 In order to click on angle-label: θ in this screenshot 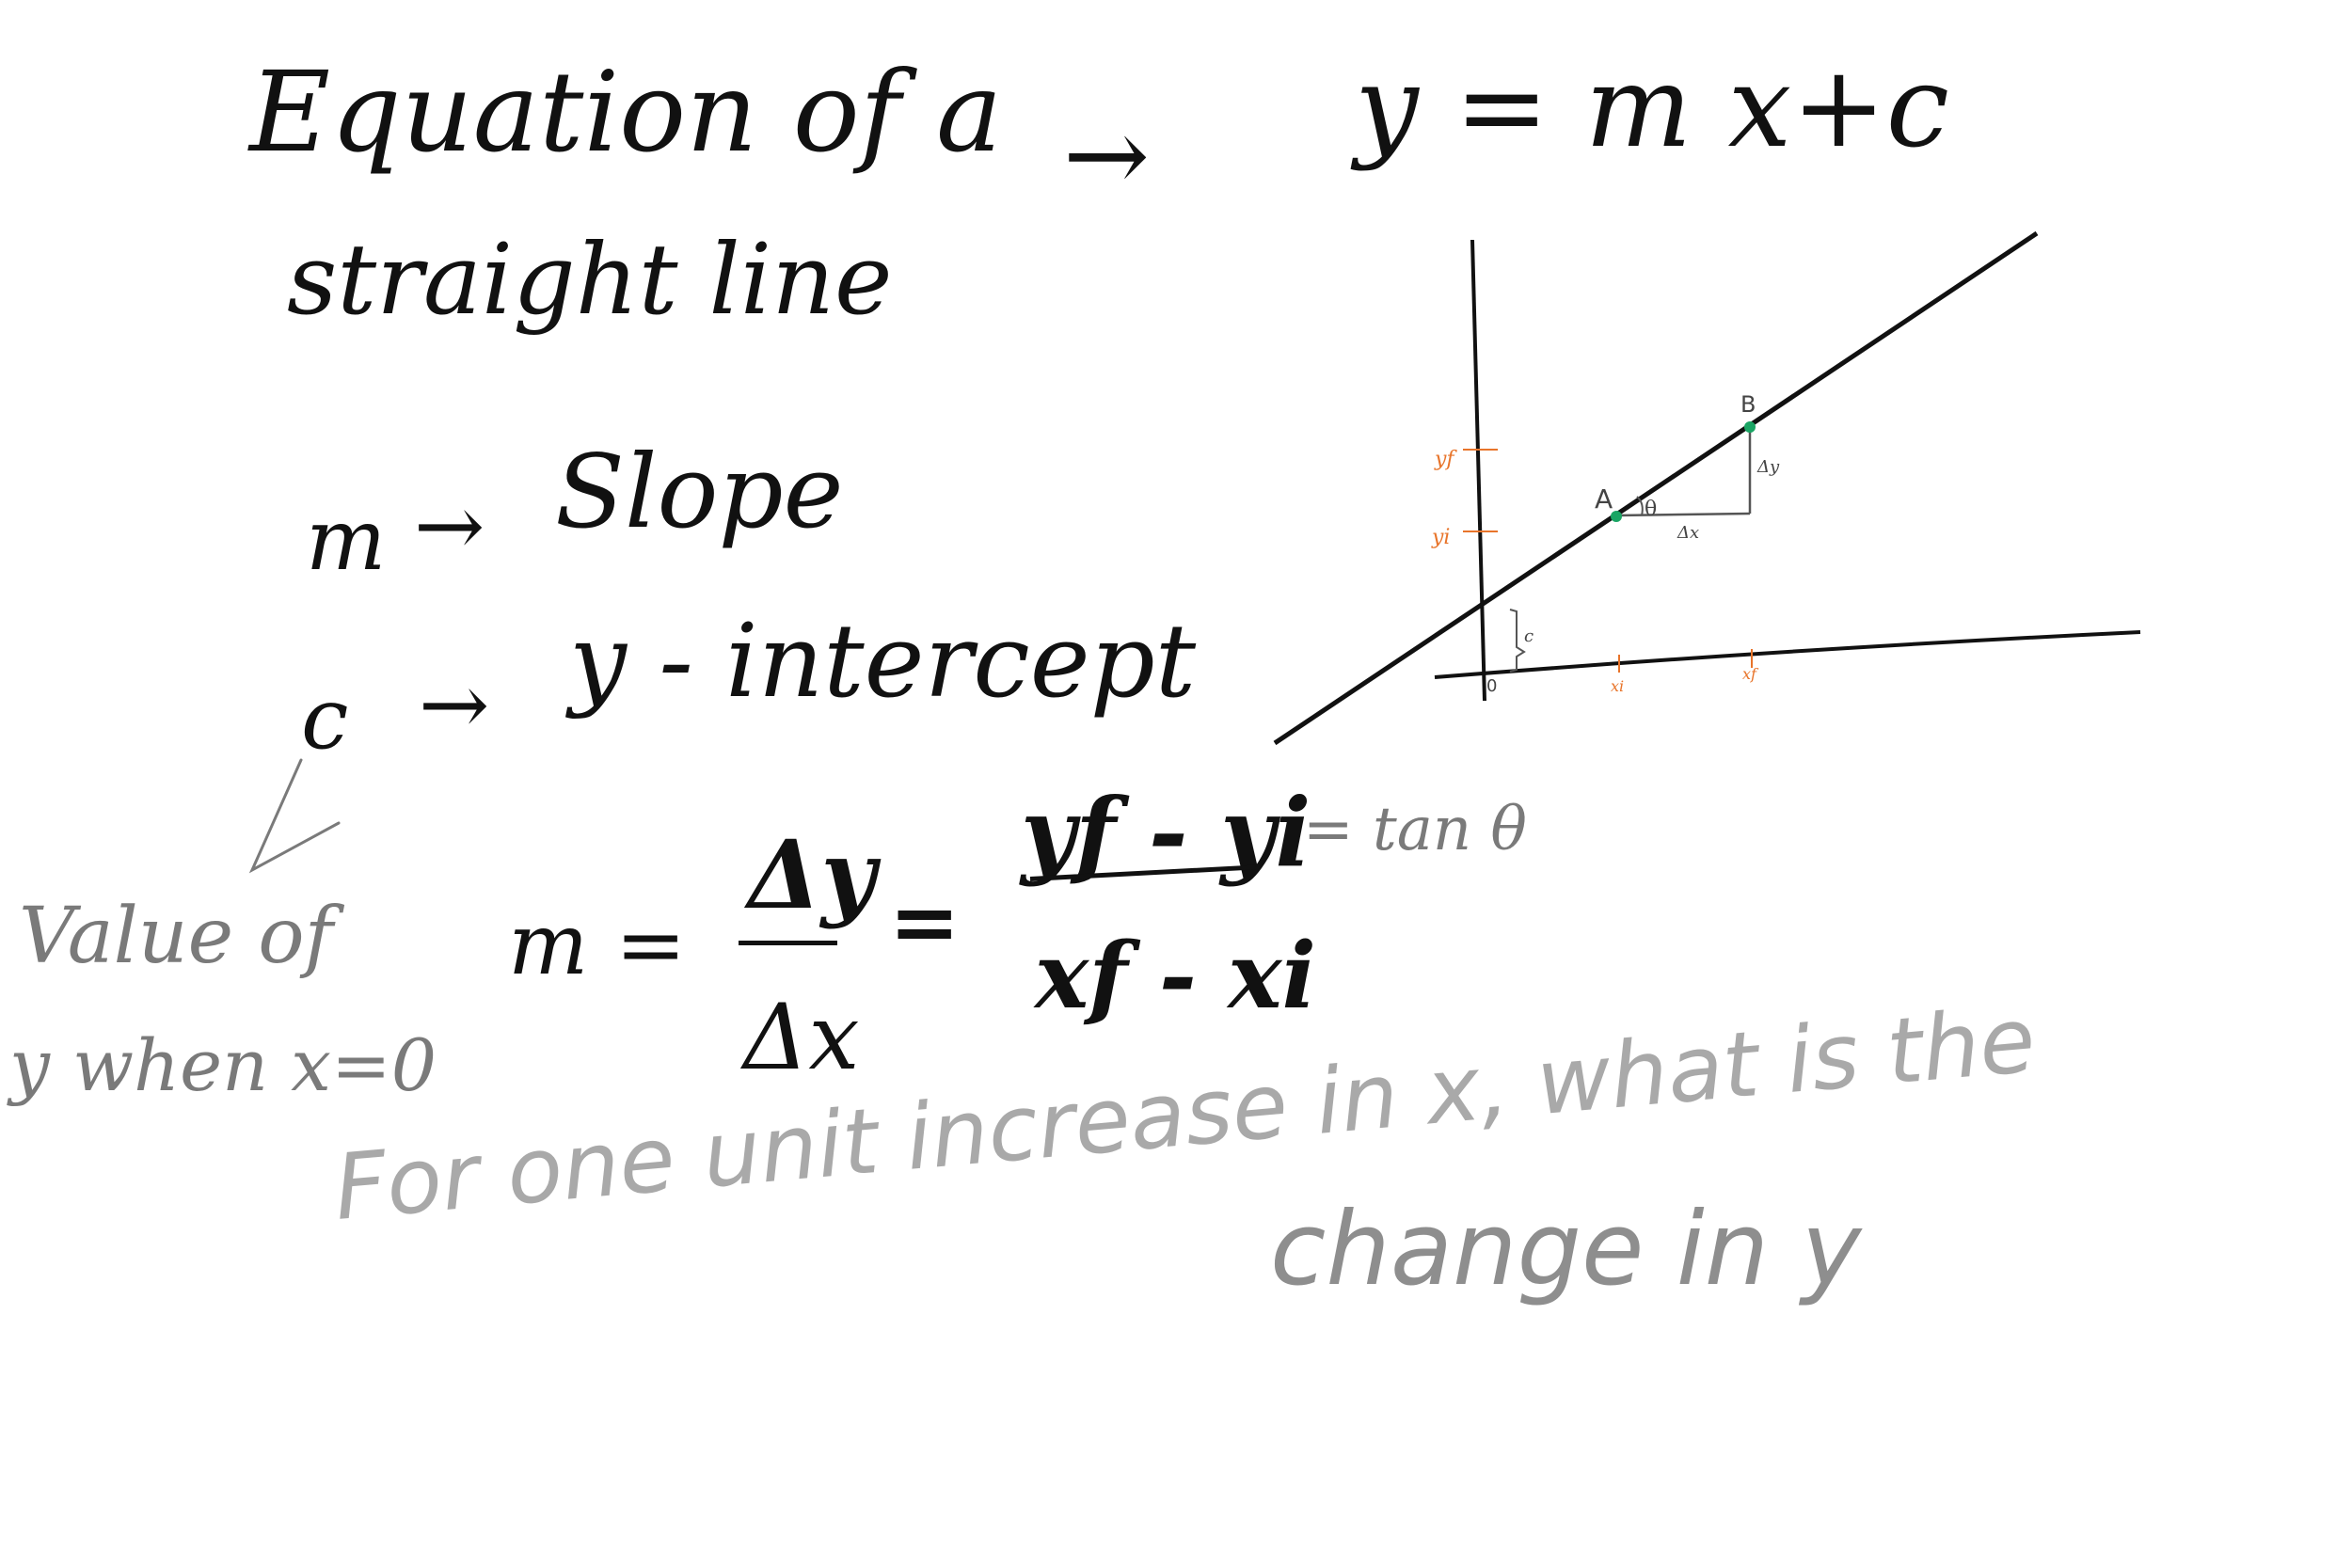, I will do `click(1651, 510)`.